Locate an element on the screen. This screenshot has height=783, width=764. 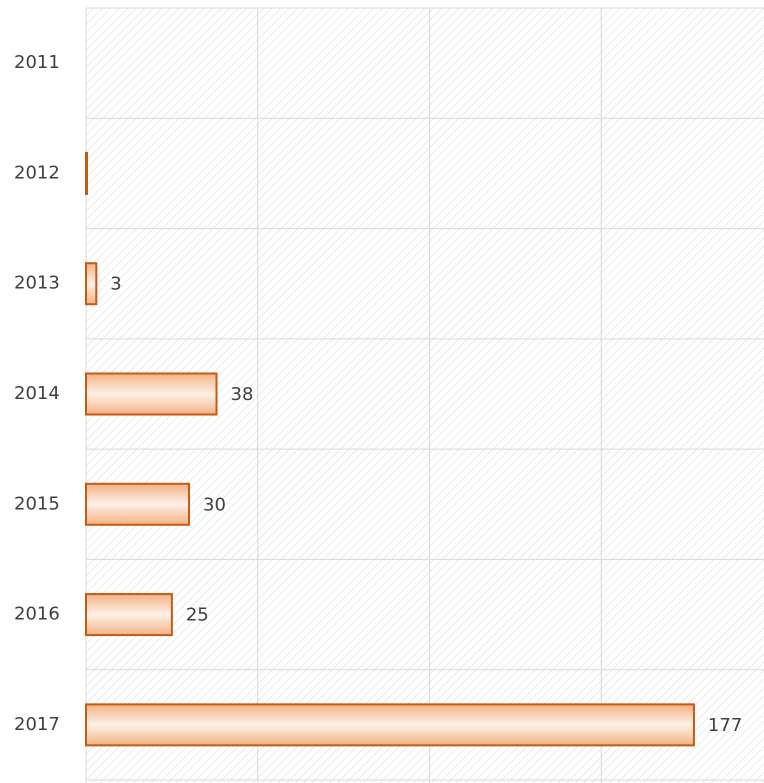
y-tick-label: 2011 is located at coordinates (37, 62).